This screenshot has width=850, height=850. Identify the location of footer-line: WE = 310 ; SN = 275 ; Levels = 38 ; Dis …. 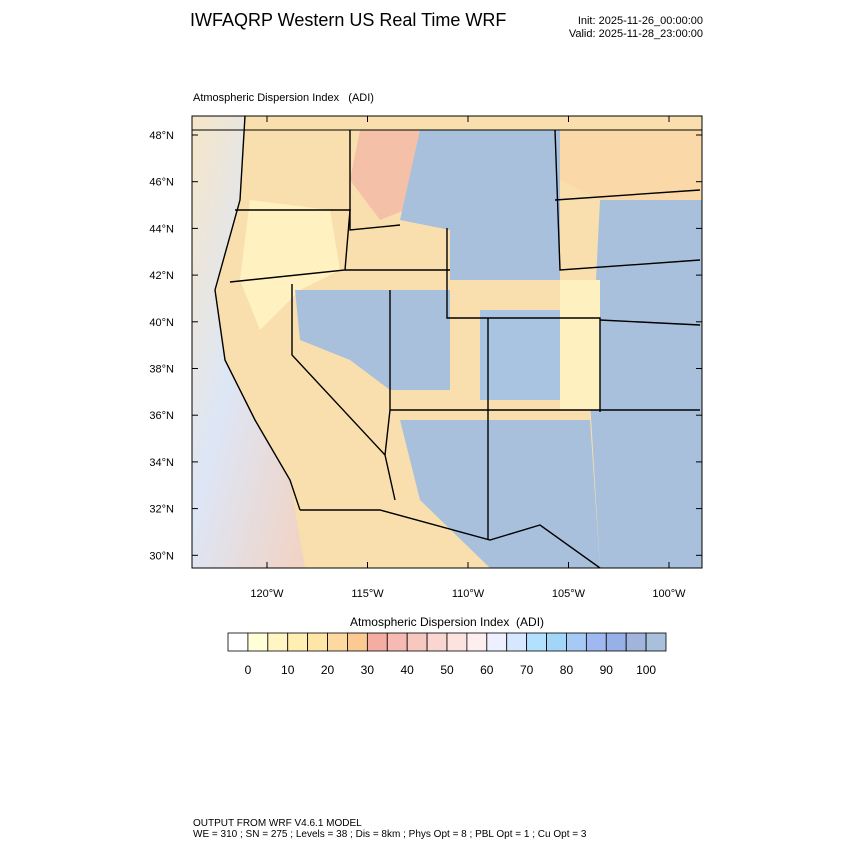
(390, 834).